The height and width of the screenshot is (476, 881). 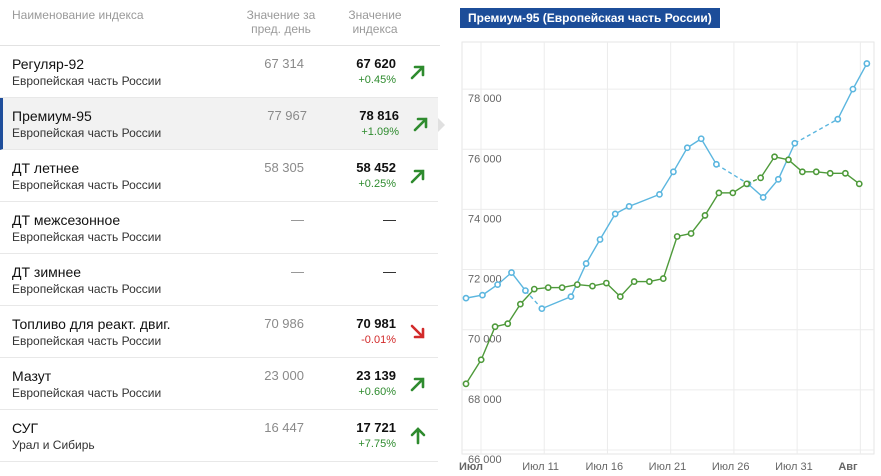 I want to click on current-value: 23 139, so click(x=376, y=375).